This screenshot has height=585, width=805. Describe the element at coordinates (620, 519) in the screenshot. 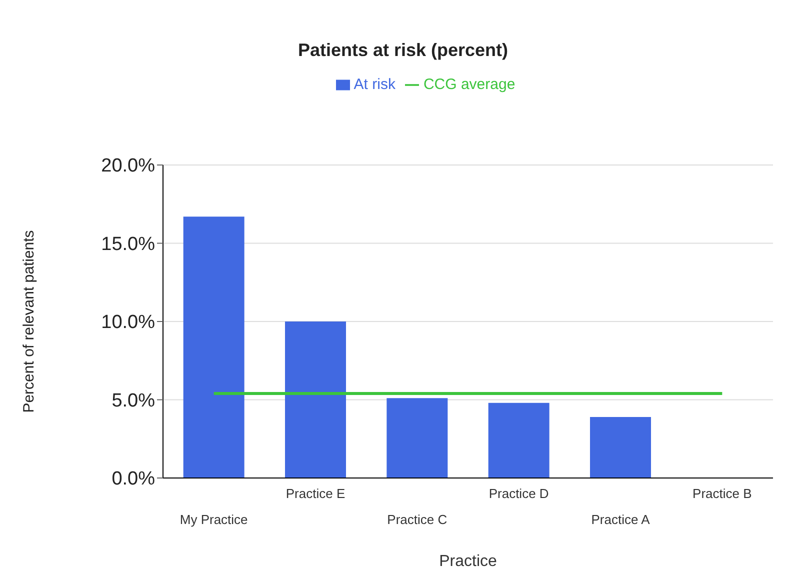

I see `x-tick-label: Practice A` at that location.